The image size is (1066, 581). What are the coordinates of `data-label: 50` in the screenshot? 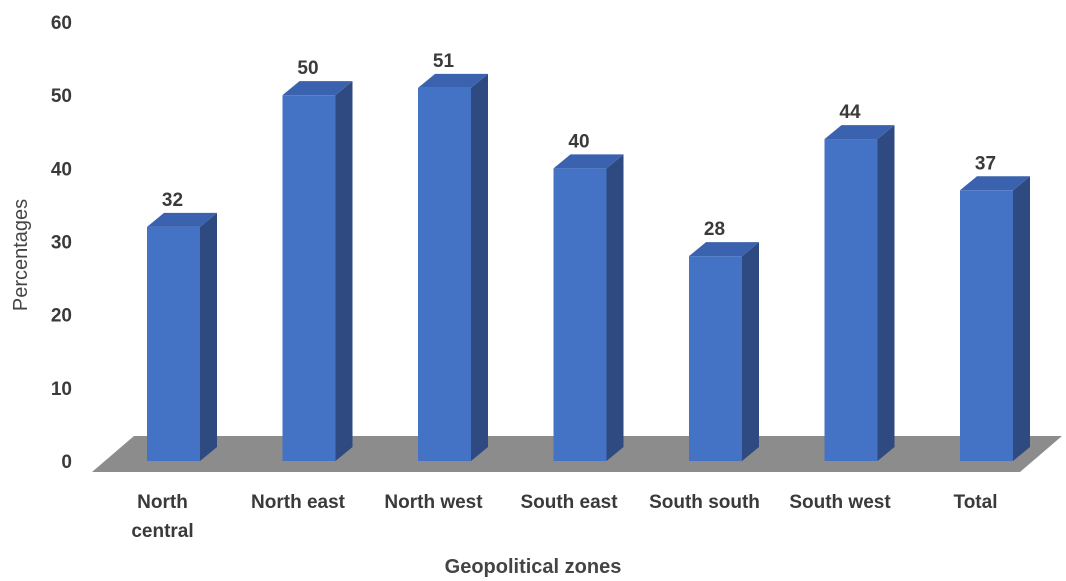 It's located at (307, 68).